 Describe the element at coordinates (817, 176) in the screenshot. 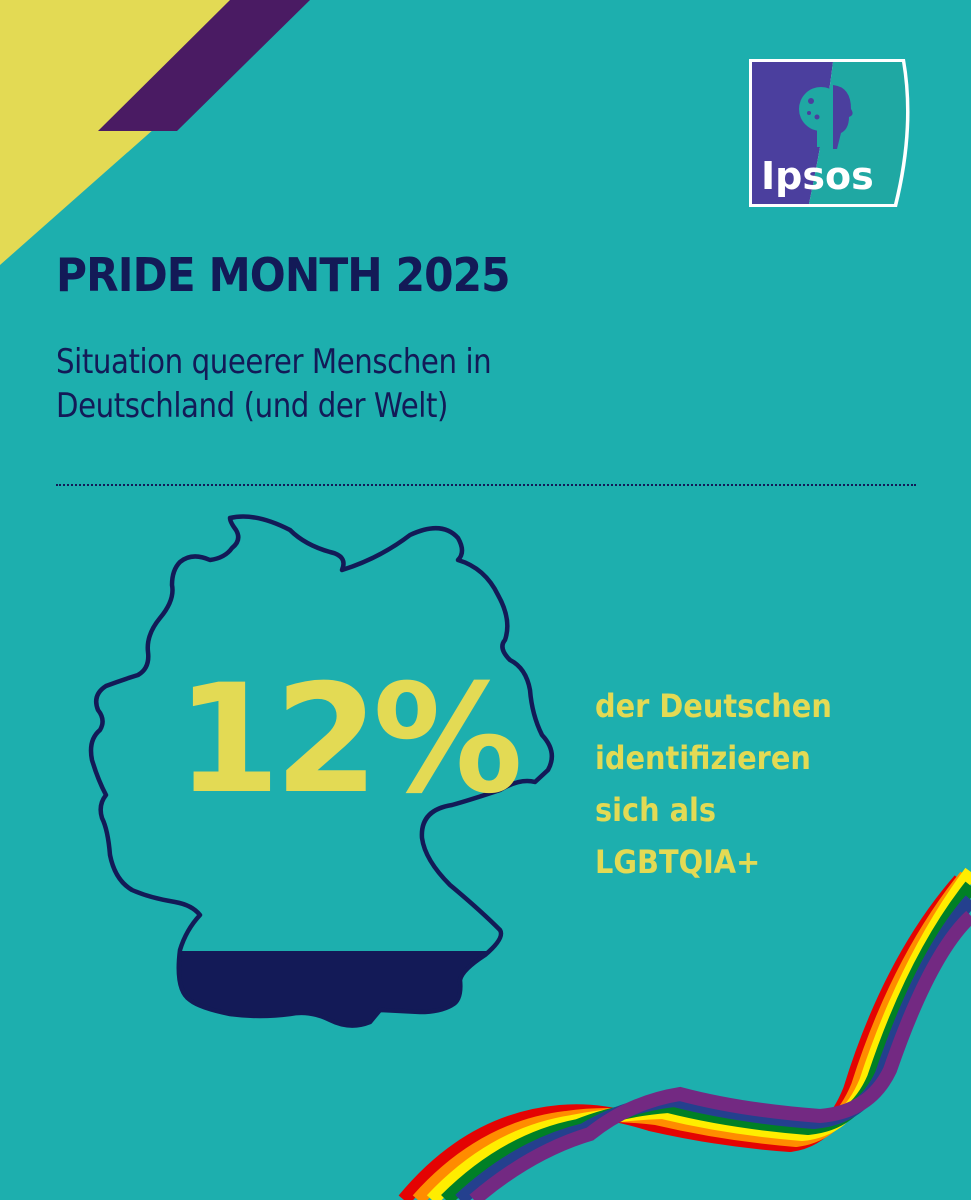

I see `svg-text: Ipsos` at that location.